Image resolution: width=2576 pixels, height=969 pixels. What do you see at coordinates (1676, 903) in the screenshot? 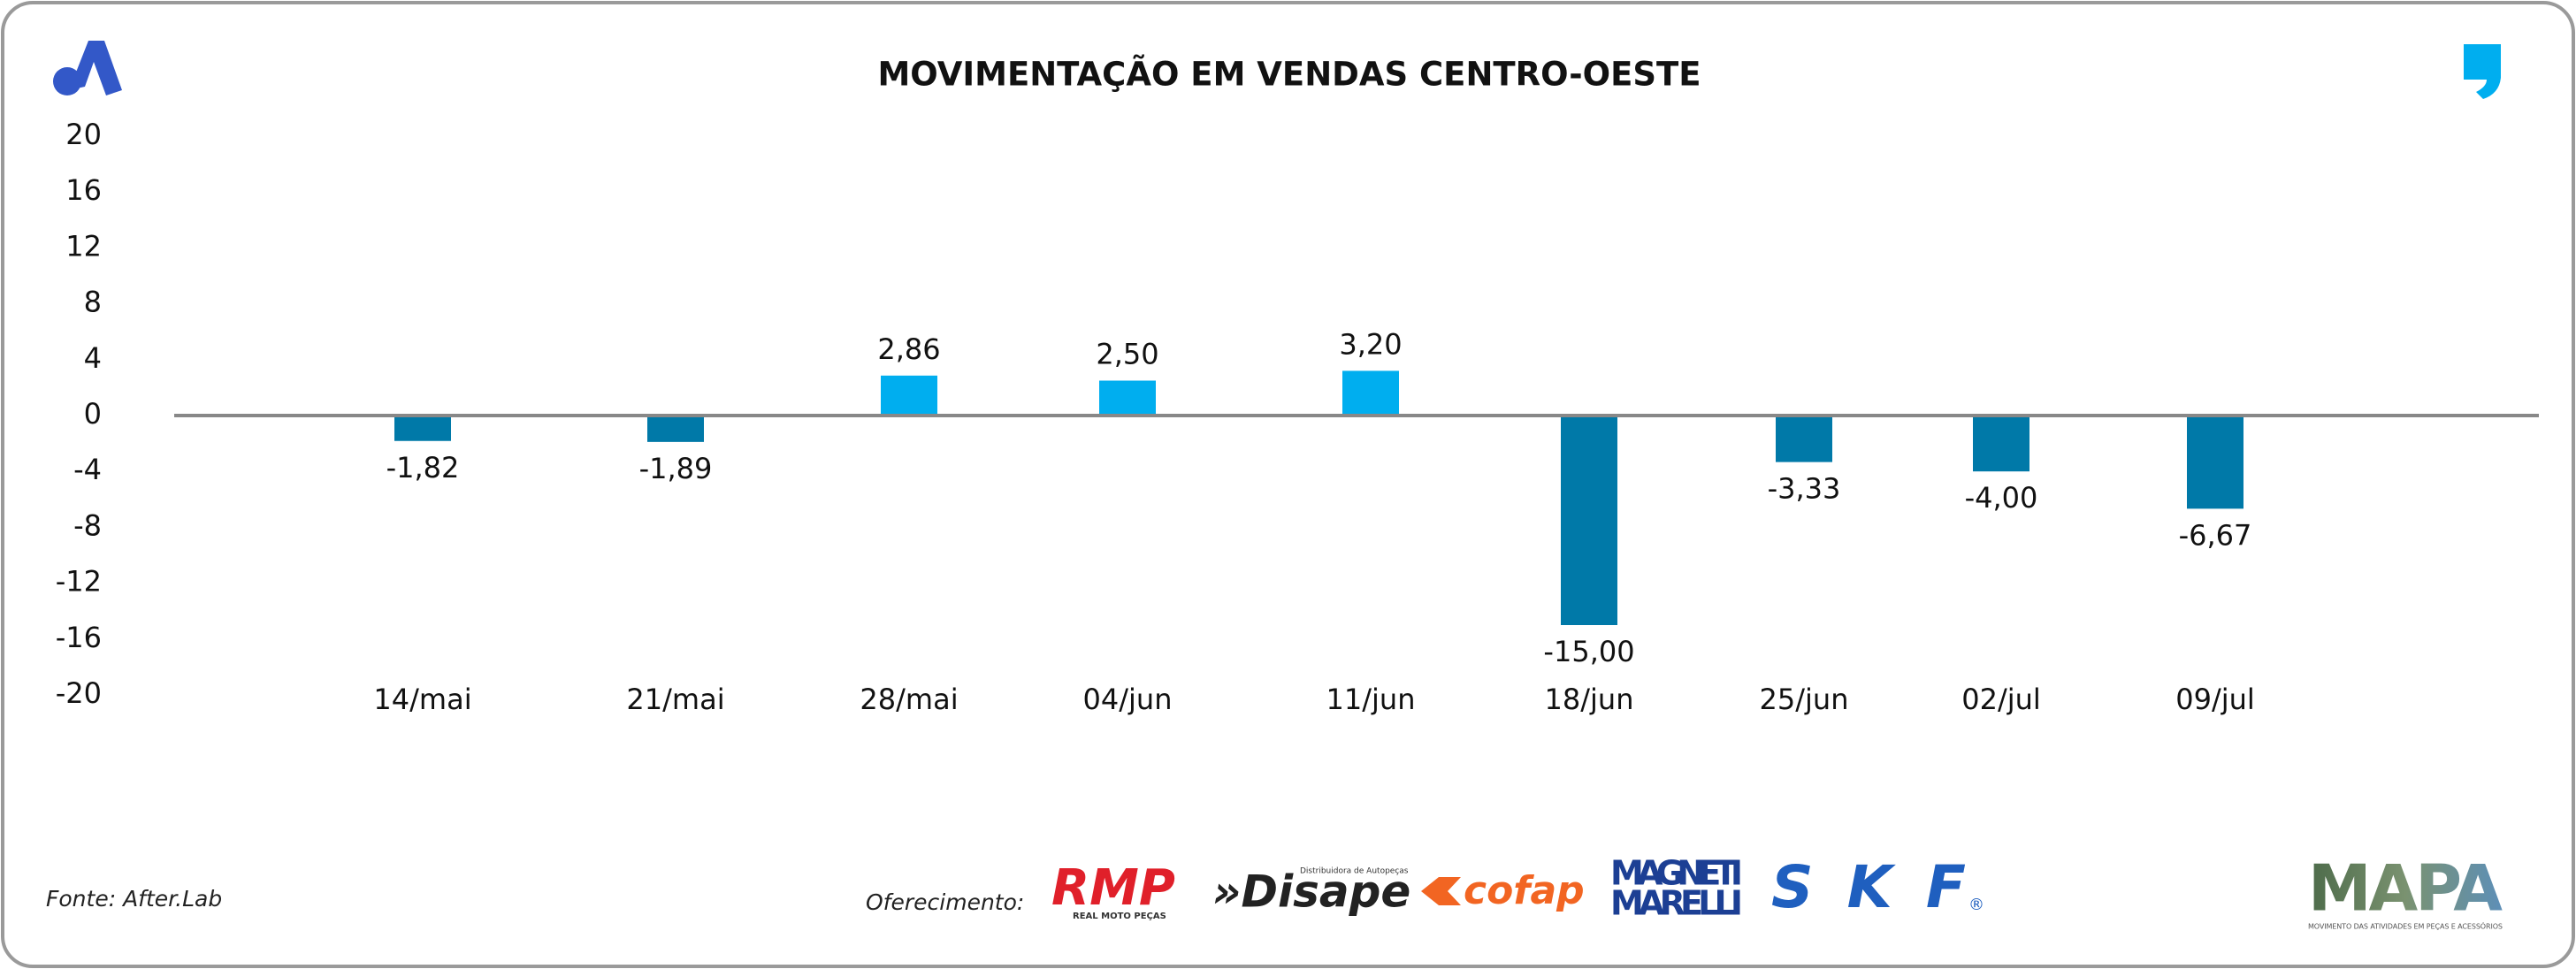
I see `sponsor-logo: MARELLI` at bounding box center [1676, 903].